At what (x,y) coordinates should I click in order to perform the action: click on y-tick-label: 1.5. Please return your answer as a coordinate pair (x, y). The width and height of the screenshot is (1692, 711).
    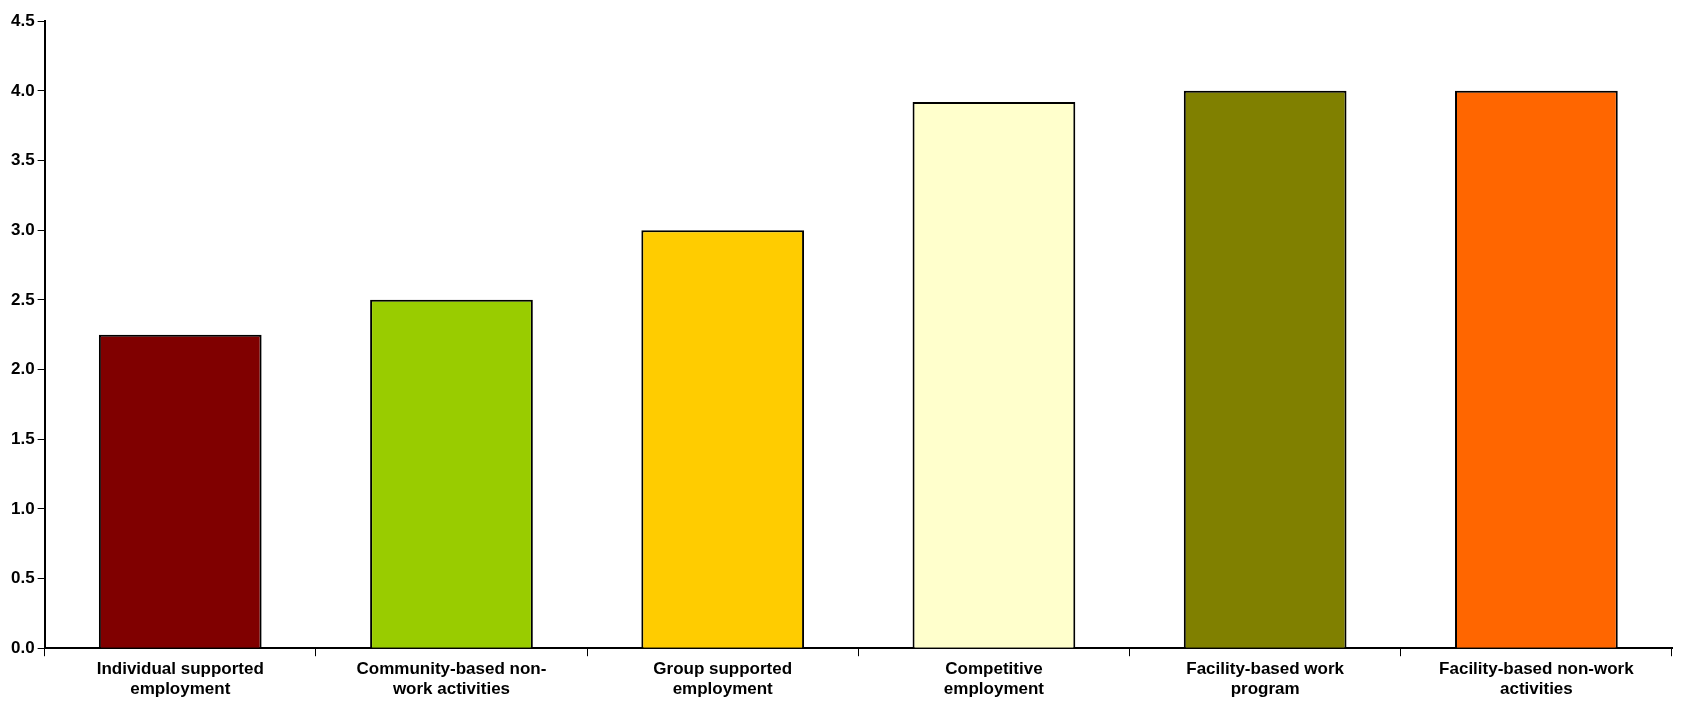
    Looking at the image, I should click on (22, 438).